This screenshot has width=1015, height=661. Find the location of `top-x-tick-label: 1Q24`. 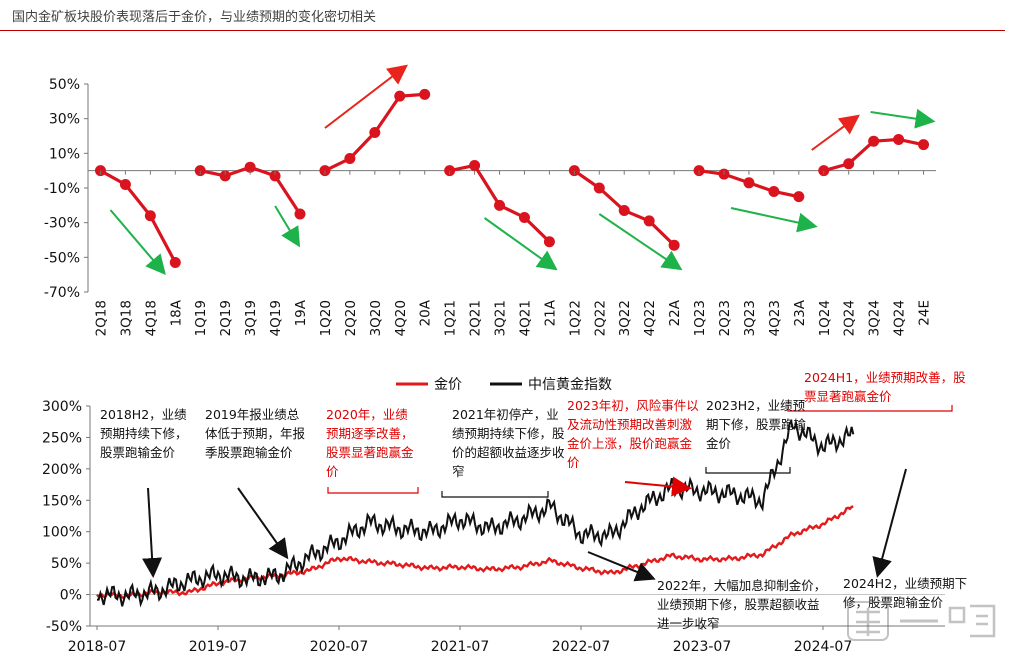

top-x-tick-label: 1Q24 is located at coordinates (825, 318).